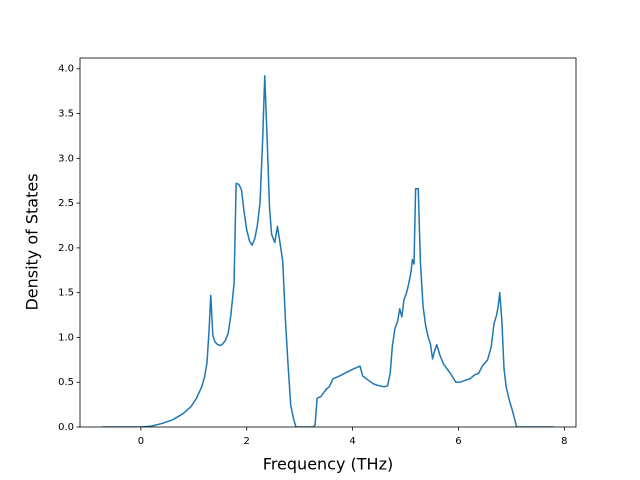 This screenshot has height=480, width=640. Describe the element at coordinates (66, 293) in the screenshot. I see `y-tick-label: 1.5` at that location.